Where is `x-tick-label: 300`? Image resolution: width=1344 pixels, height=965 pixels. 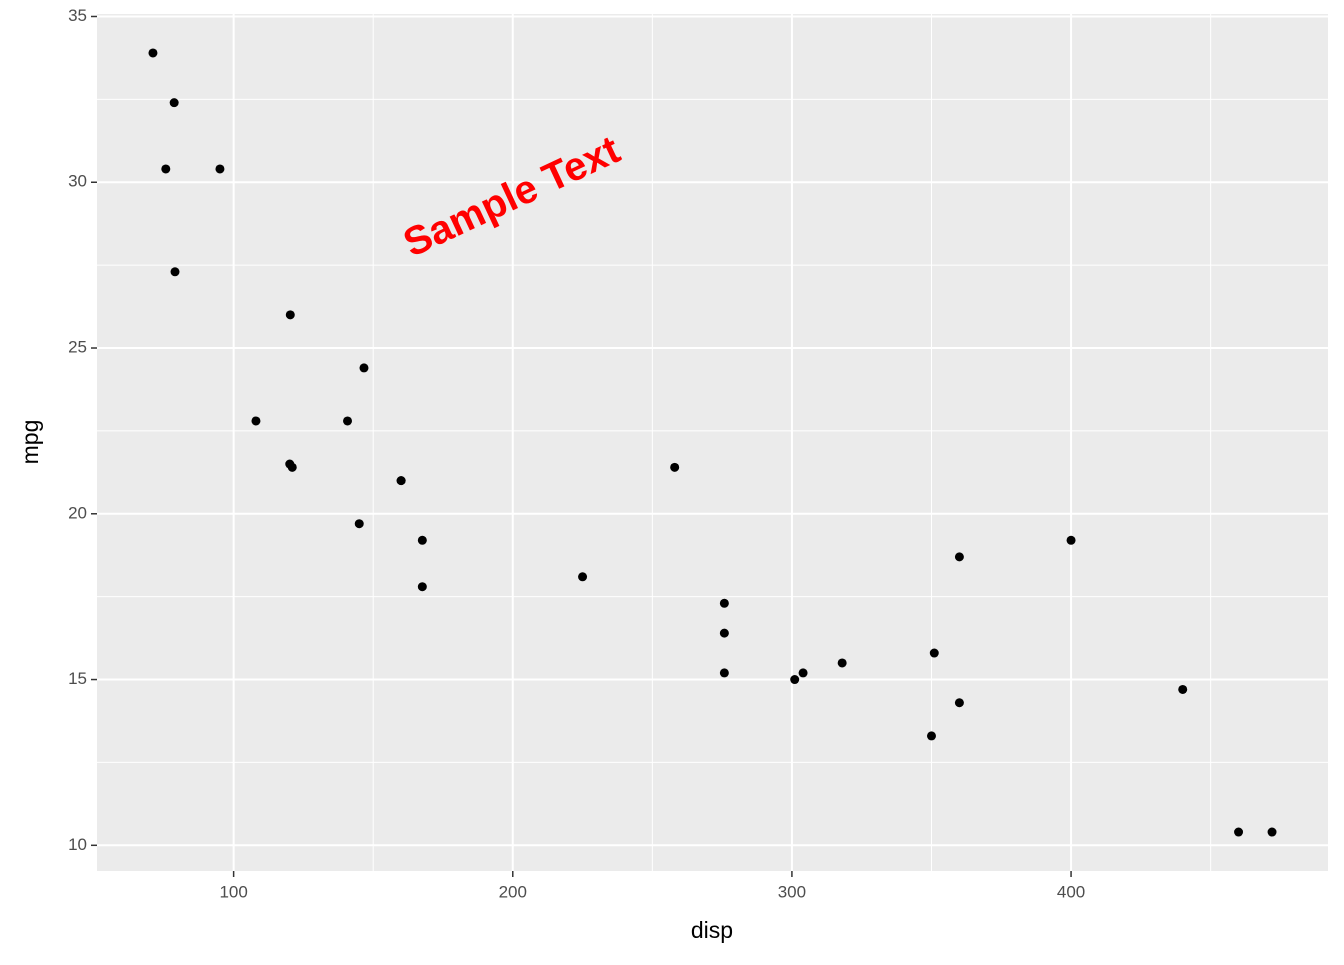 x-tick-label: 300 is located at coordinates (792, 891).